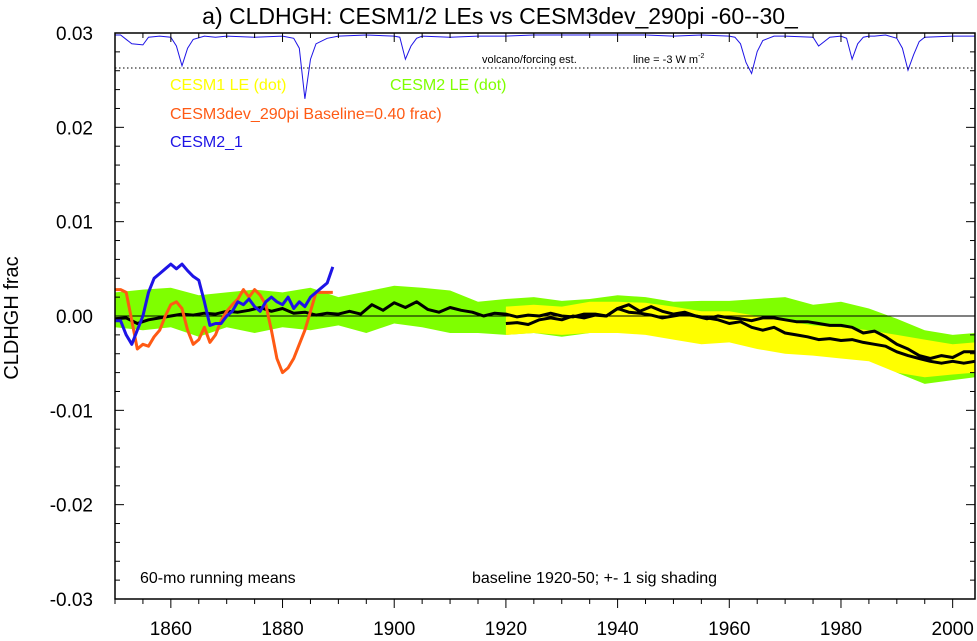 The height and width of the screenshot is (641, 977). What do you see at coordinates (953, 629) in the screenshot?
I see `x-tick-label: 2000` at bounding box center [953, 629].